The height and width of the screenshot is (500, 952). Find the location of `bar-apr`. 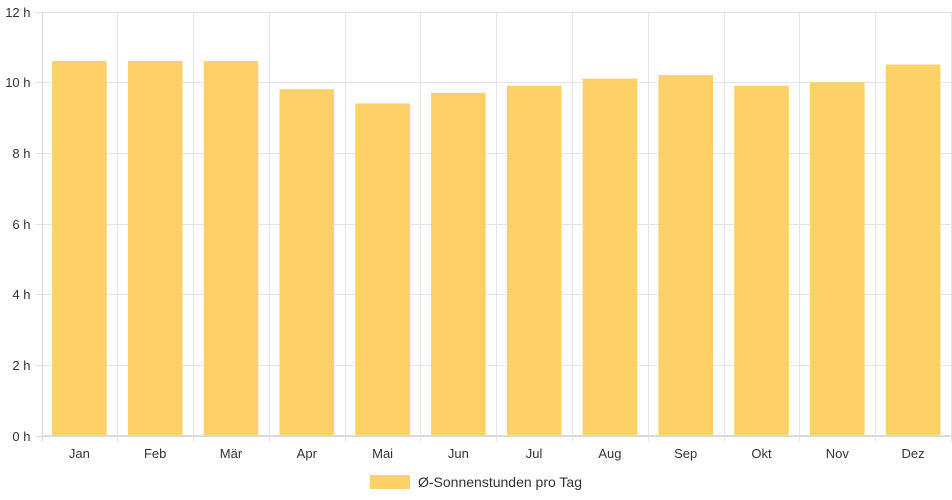

bar-apr is located at coordinates (307, 262).